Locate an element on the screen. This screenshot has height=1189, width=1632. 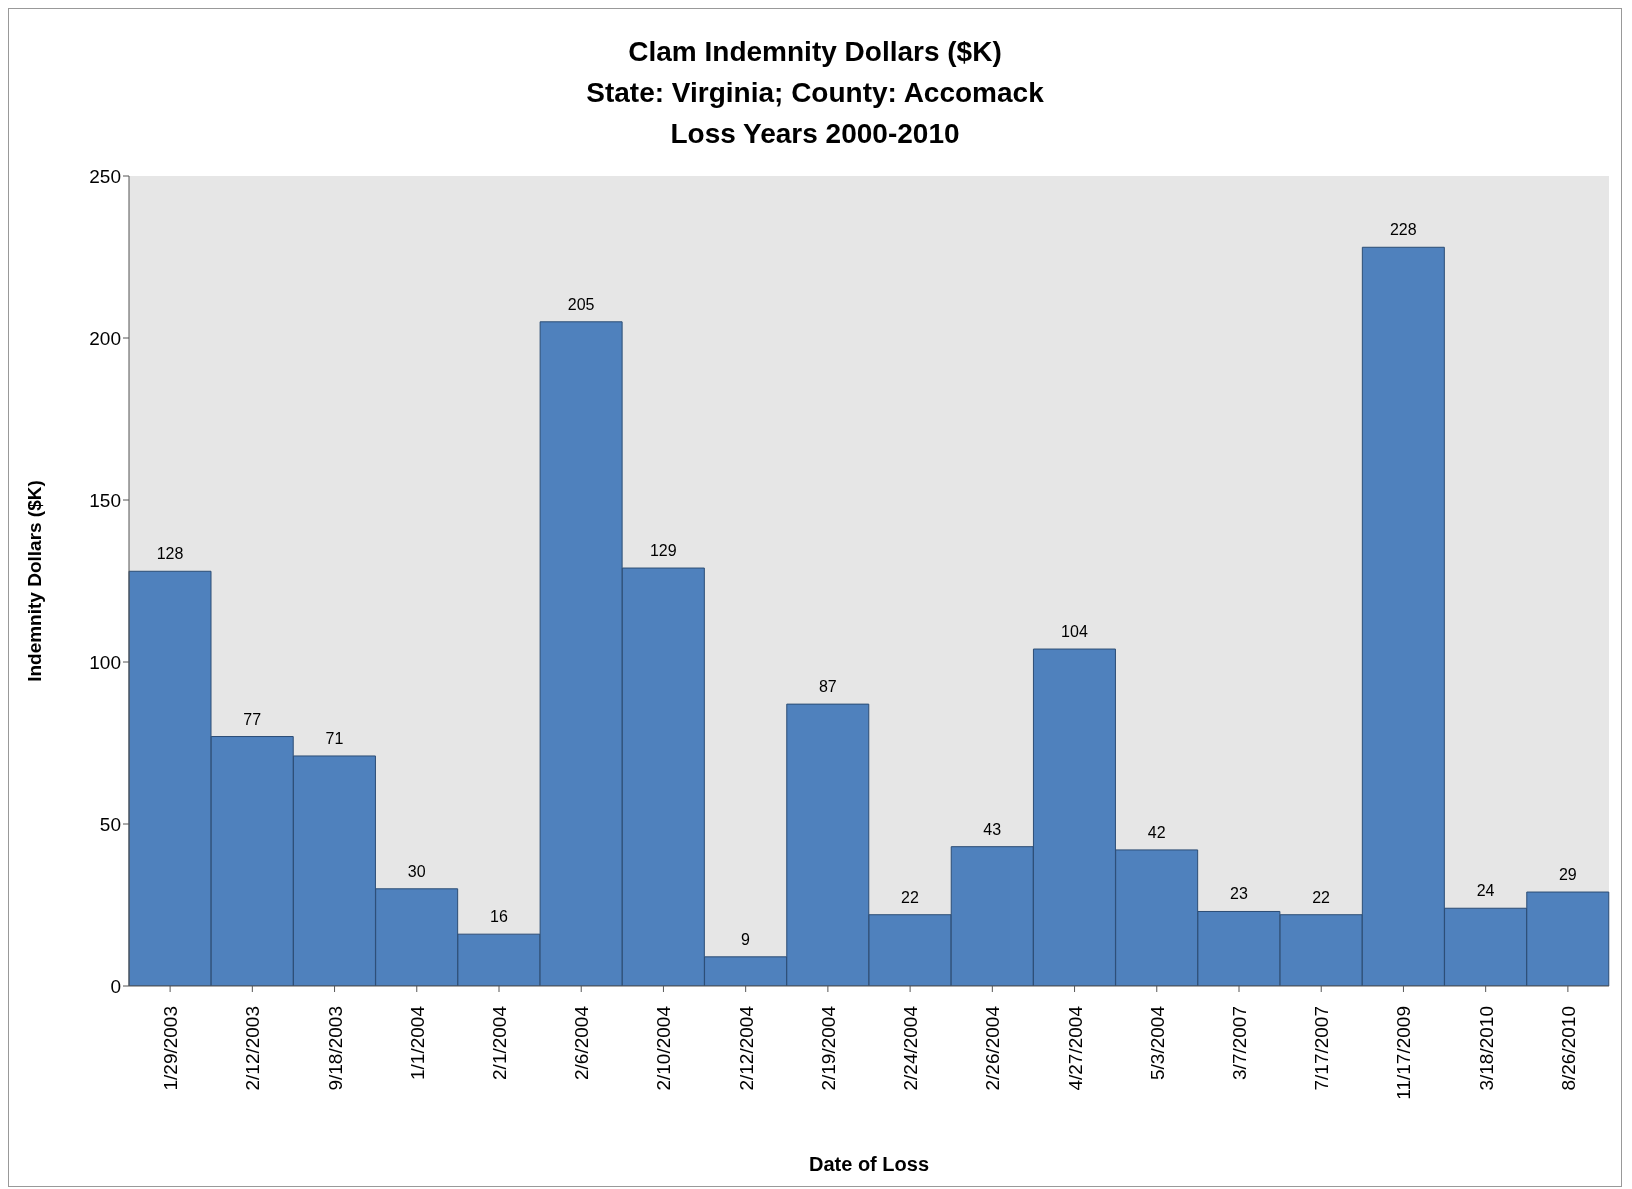
x-tick-label: 2/19/2004 is located at coordinates (828, 1048).